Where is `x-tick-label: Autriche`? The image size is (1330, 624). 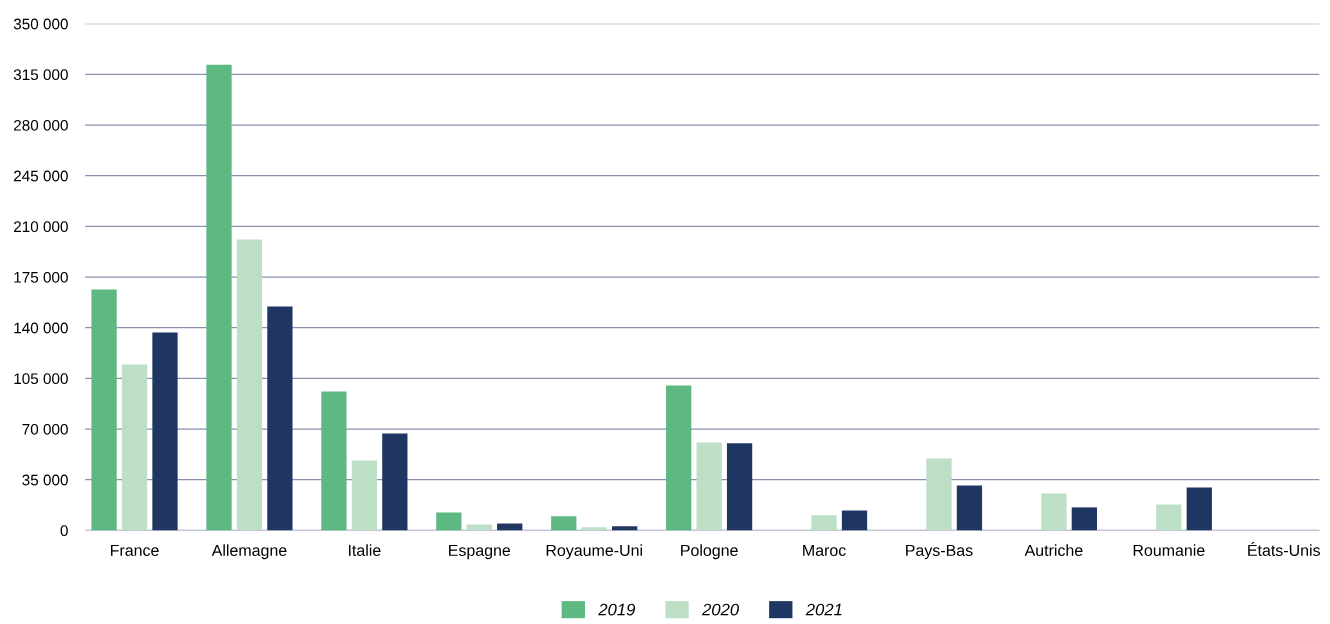 x-tick-label: Autriche is located at coordinates (1053, 550).